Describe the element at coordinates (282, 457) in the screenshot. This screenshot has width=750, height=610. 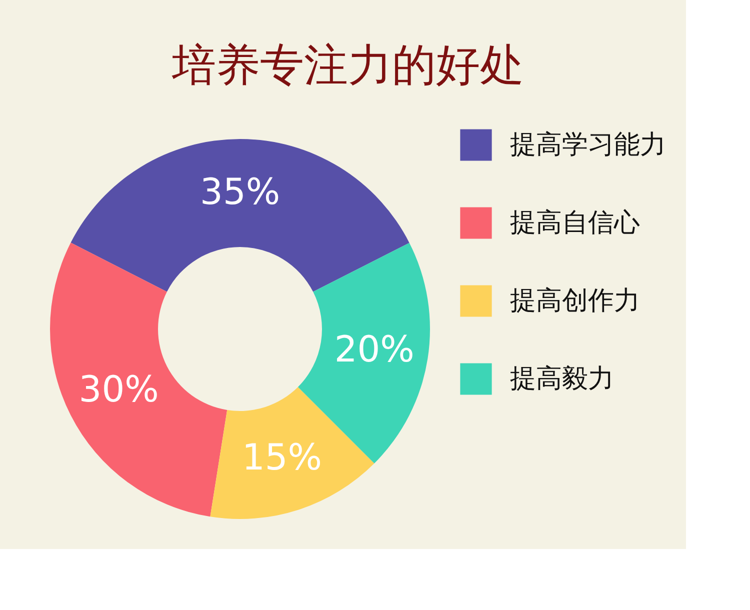
I see `data-label: 15%` at that location.